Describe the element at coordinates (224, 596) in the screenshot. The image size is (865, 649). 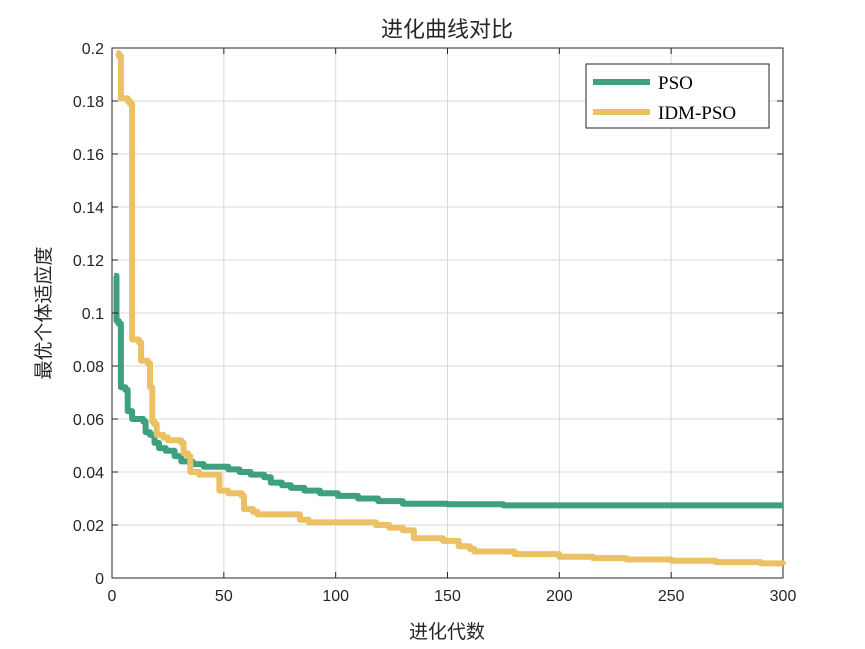
I see `x-tick-label: 50` at that location.